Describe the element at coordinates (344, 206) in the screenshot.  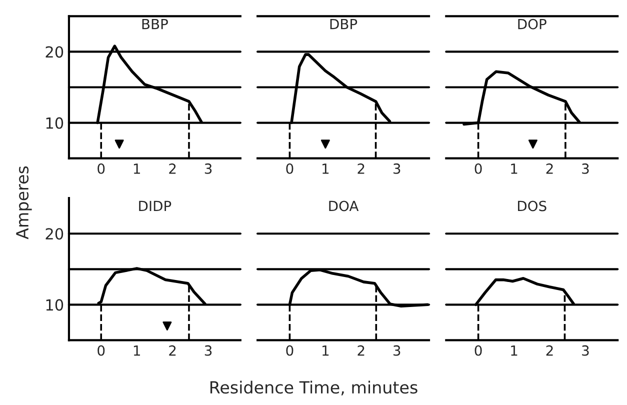
I see `chart-title: DOA` at that location.